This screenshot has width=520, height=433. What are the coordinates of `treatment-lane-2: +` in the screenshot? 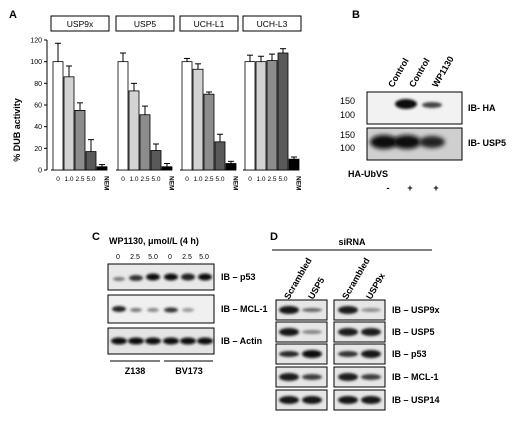 It's located at (409, 188).